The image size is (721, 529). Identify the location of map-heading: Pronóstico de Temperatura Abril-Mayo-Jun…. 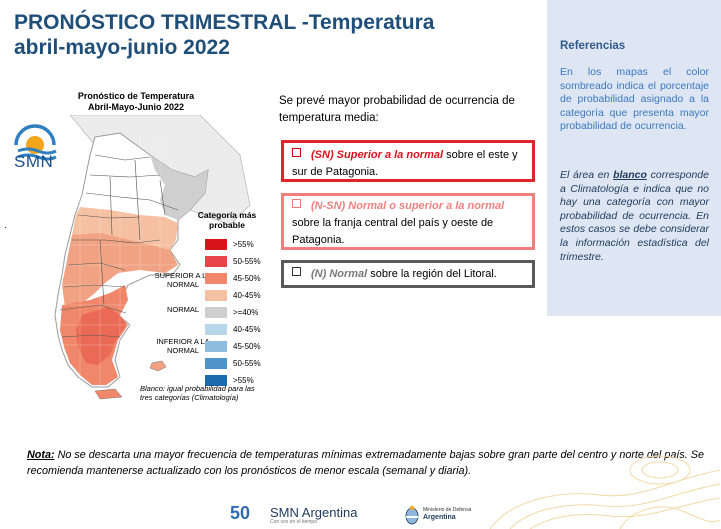
(136, 102).